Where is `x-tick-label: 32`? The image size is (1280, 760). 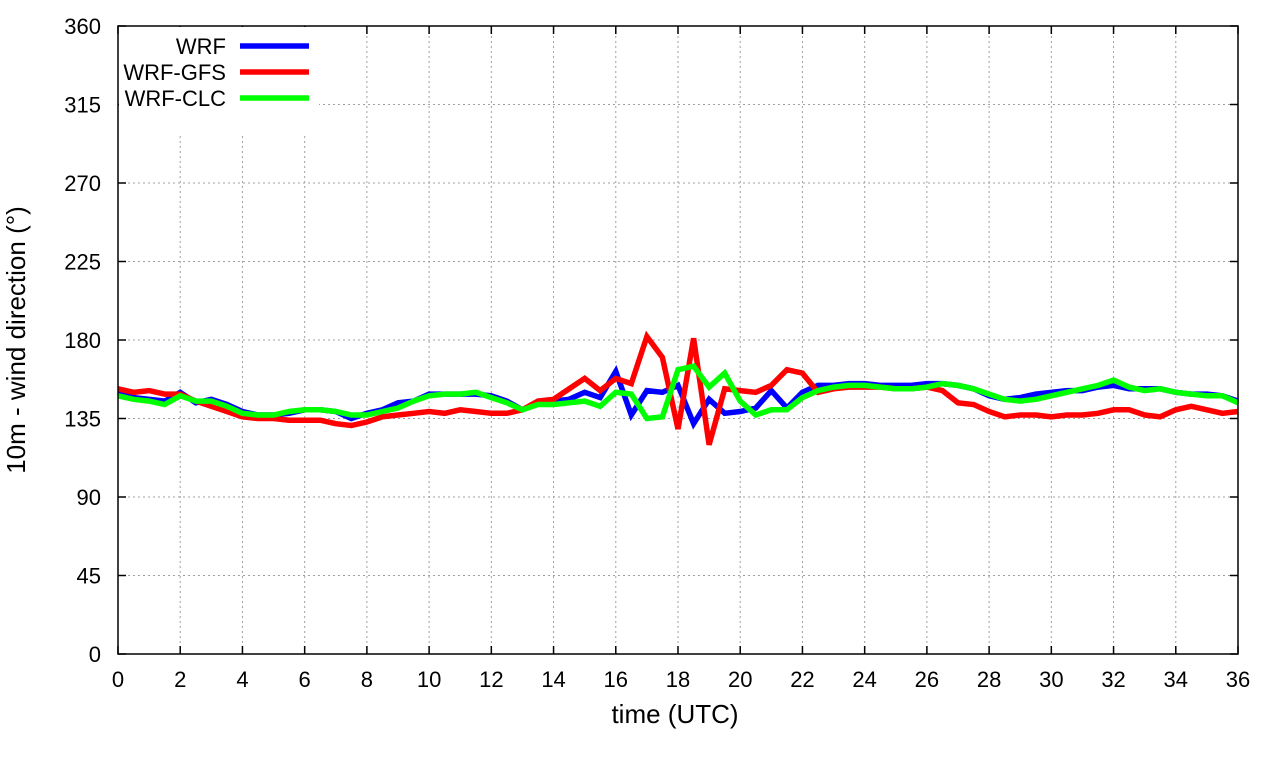 x-tick-label: 32 is located at coordinates (1113, 679).